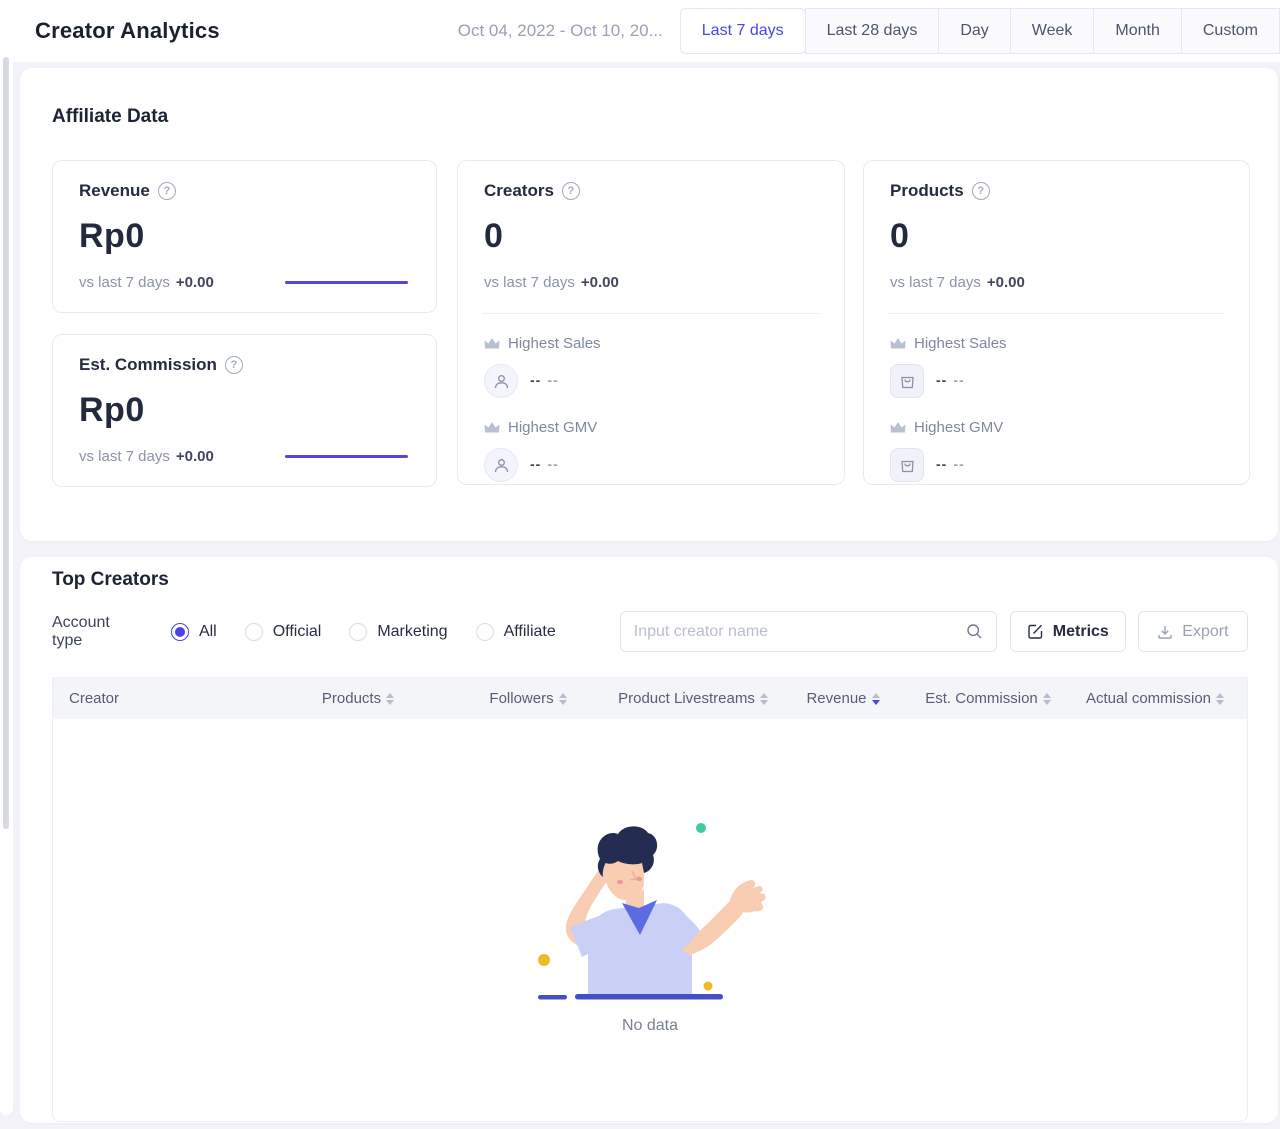 The width and height of the screenshot is (1280, 1129). What do you see at coordinates (900, 236) in the screenshot?
I see `products-value: 0` at bounding box center [900, 236].